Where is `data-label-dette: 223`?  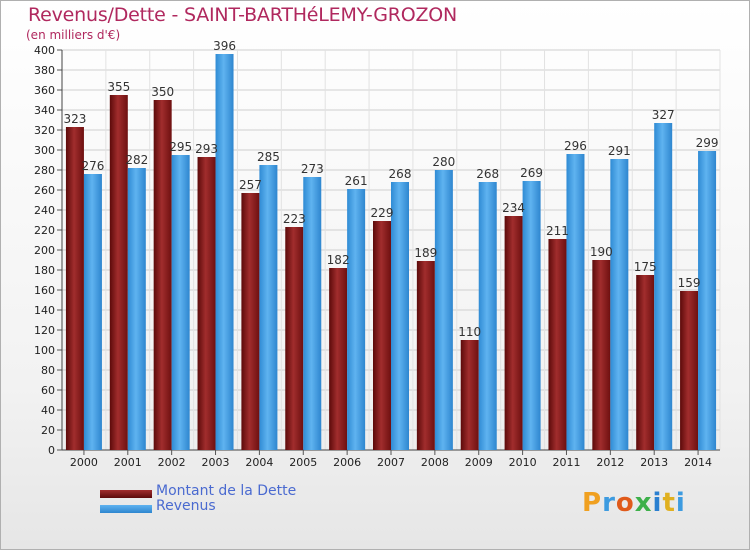
data-label-dette: 223 is located at coordinates (294, 219).